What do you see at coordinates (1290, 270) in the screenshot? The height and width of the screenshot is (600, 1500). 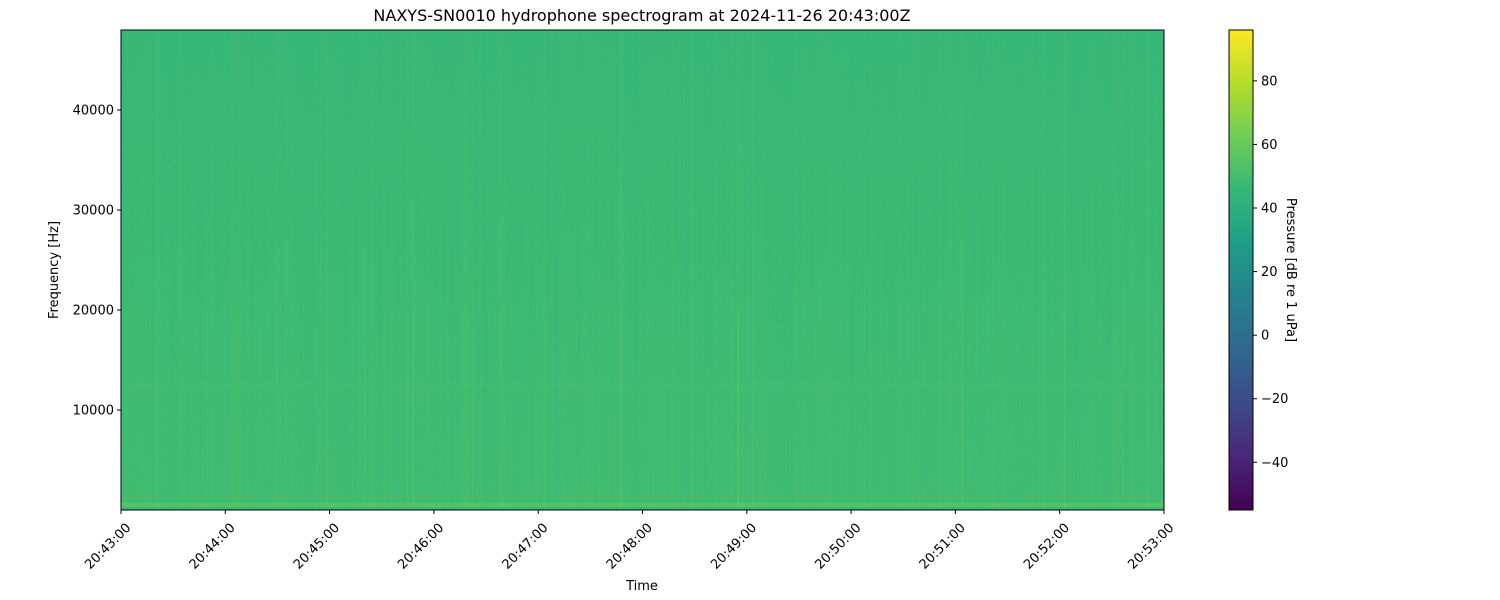 I see `colorbar-label: Pressure [dB re 1 uPa]` at bounding box center [1290, 270].